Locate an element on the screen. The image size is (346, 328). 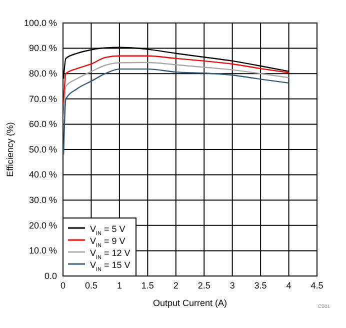
y-tick-label: 80.0 % is located at coordinates (42, 73).